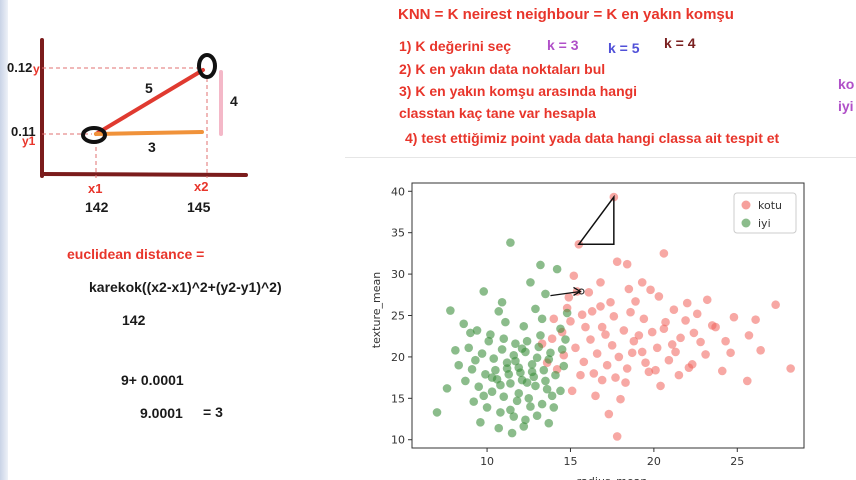 This screenshot has width=856, height=480. I want to click on annotation-triangle, so click(596, 220).